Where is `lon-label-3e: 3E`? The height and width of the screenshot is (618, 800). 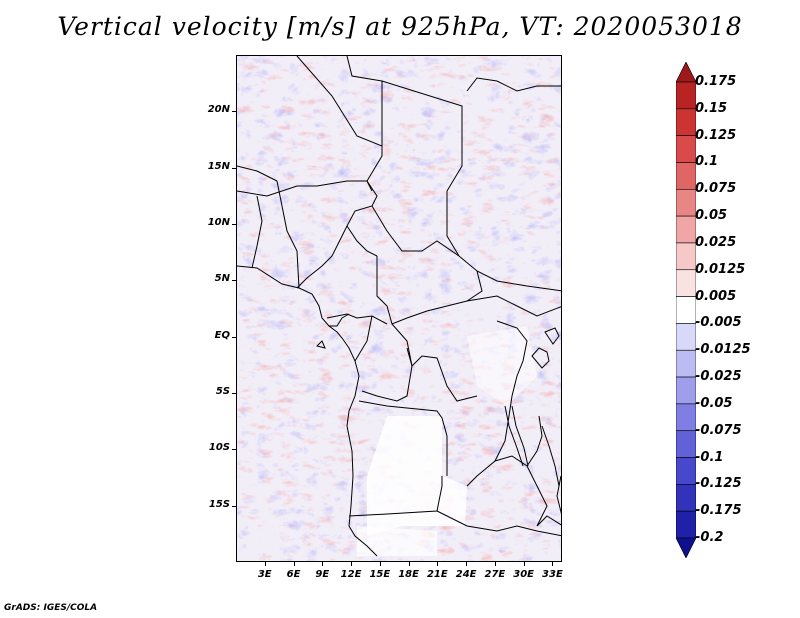 lon-label-3e: 3E is located at coordinates (264, 574).